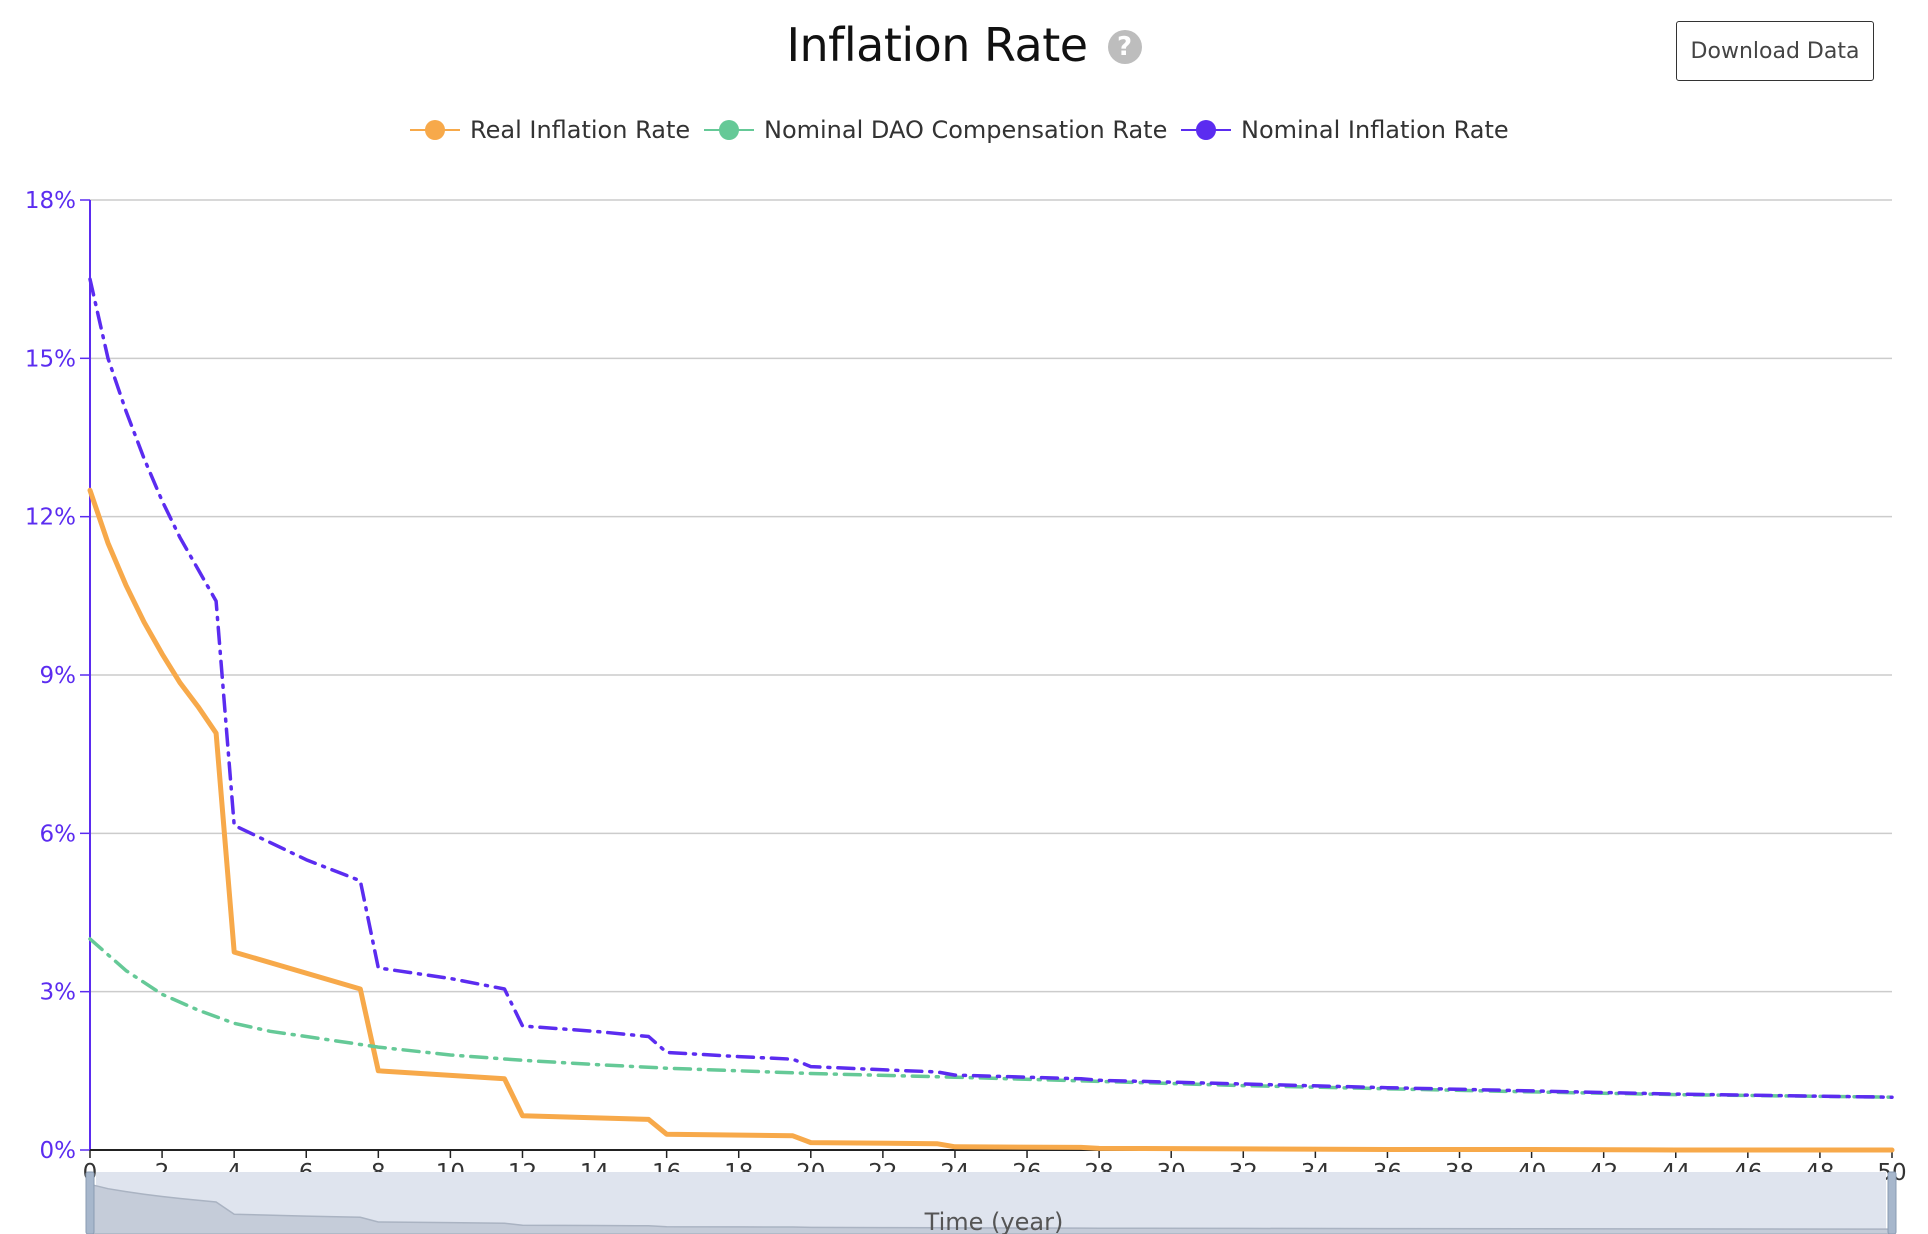 Image resolution: width=1928 pixels, height=1234 pixels. What do you see at coordinates (994, 1221) in the screenshot?
I see `x-axis-title: Time (year)` at bounding box center [994, 1221].